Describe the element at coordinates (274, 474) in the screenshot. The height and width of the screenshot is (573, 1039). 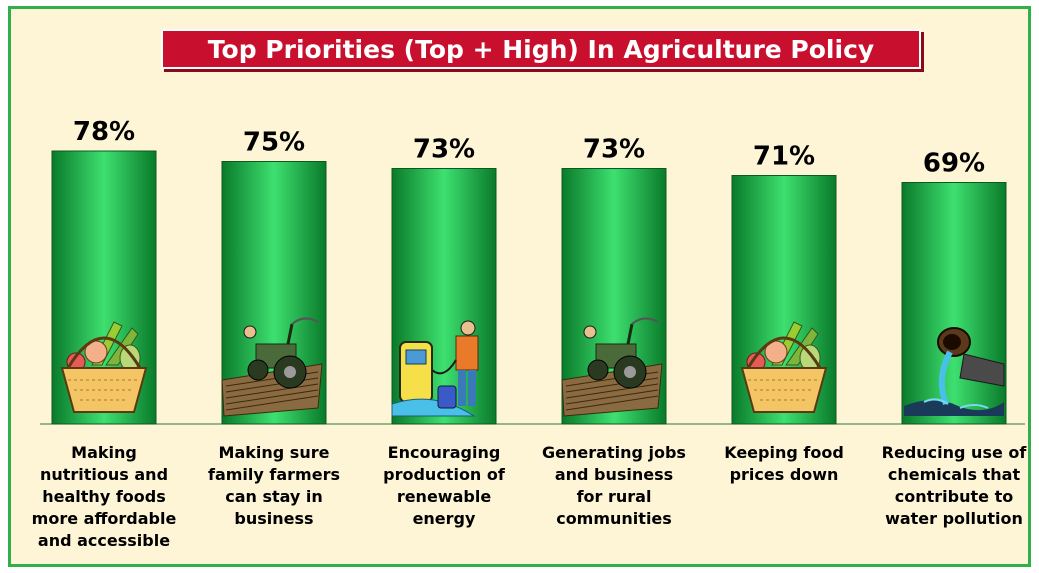
I see `category-label-line: family farmers` at that location.